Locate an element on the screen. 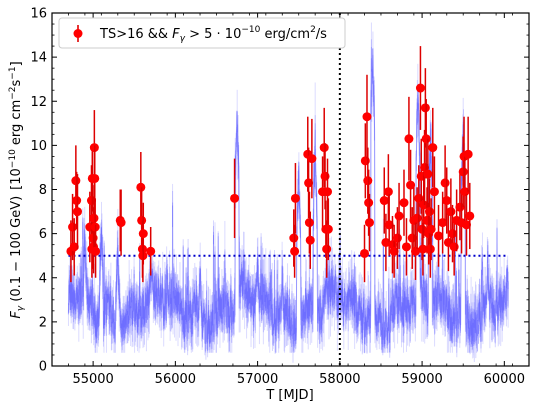  legend-unit: erg/cm is located at coordinates (285, 34).